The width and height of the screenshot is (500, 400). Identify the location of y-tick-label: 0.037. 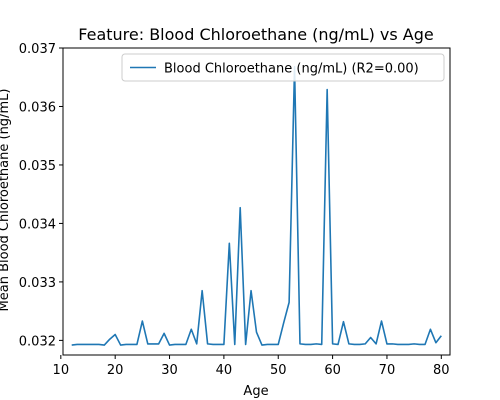
(37, 49).